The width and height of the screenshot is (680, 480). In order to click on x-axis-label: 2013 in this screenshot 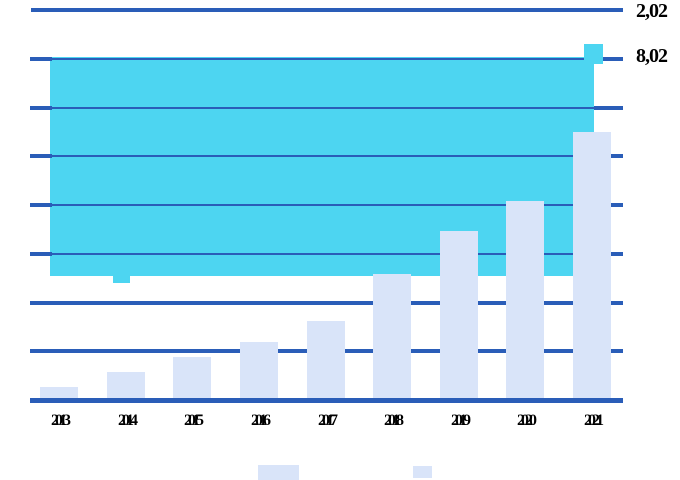, I will do `click(61, 420)`.